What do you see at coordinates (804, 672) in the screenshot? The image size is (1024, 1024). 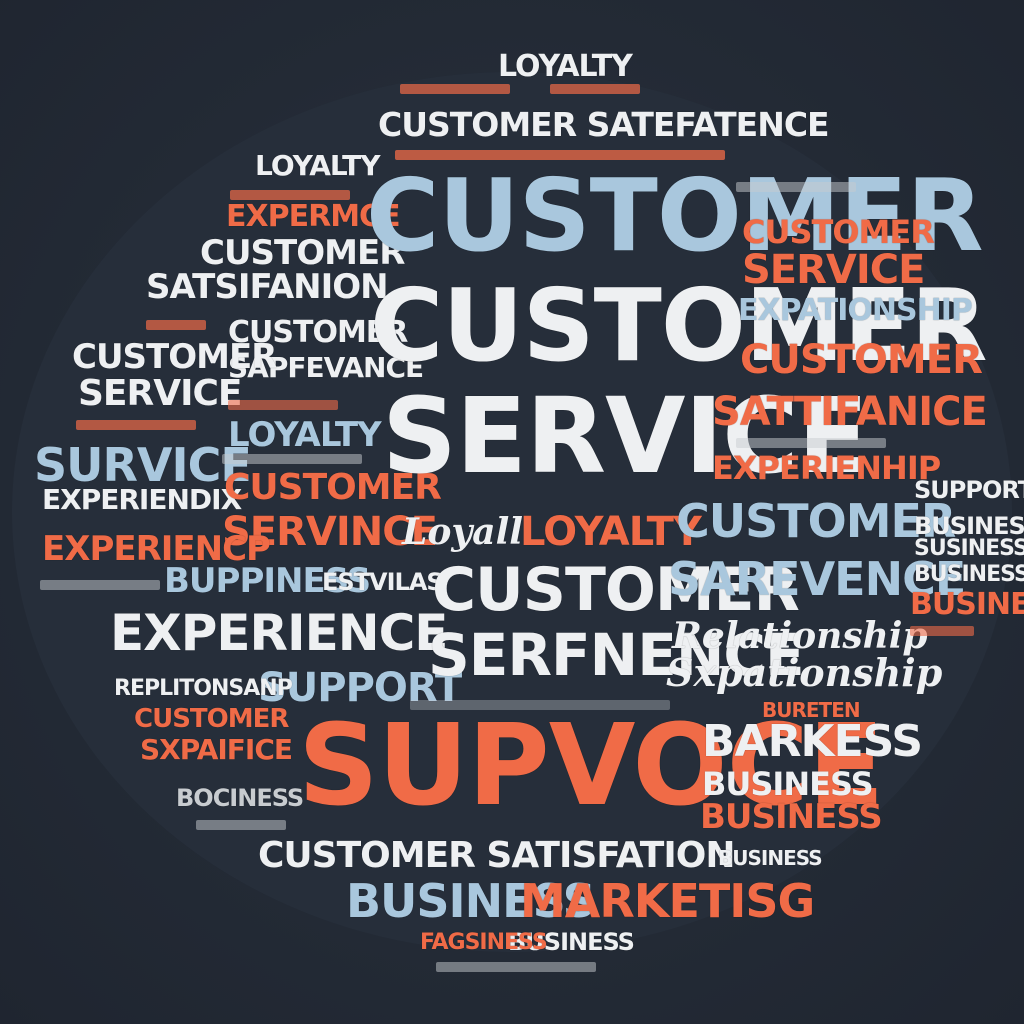 I see `word-sxpationship-script: Sxpationship` at bounding box center [804, 672].